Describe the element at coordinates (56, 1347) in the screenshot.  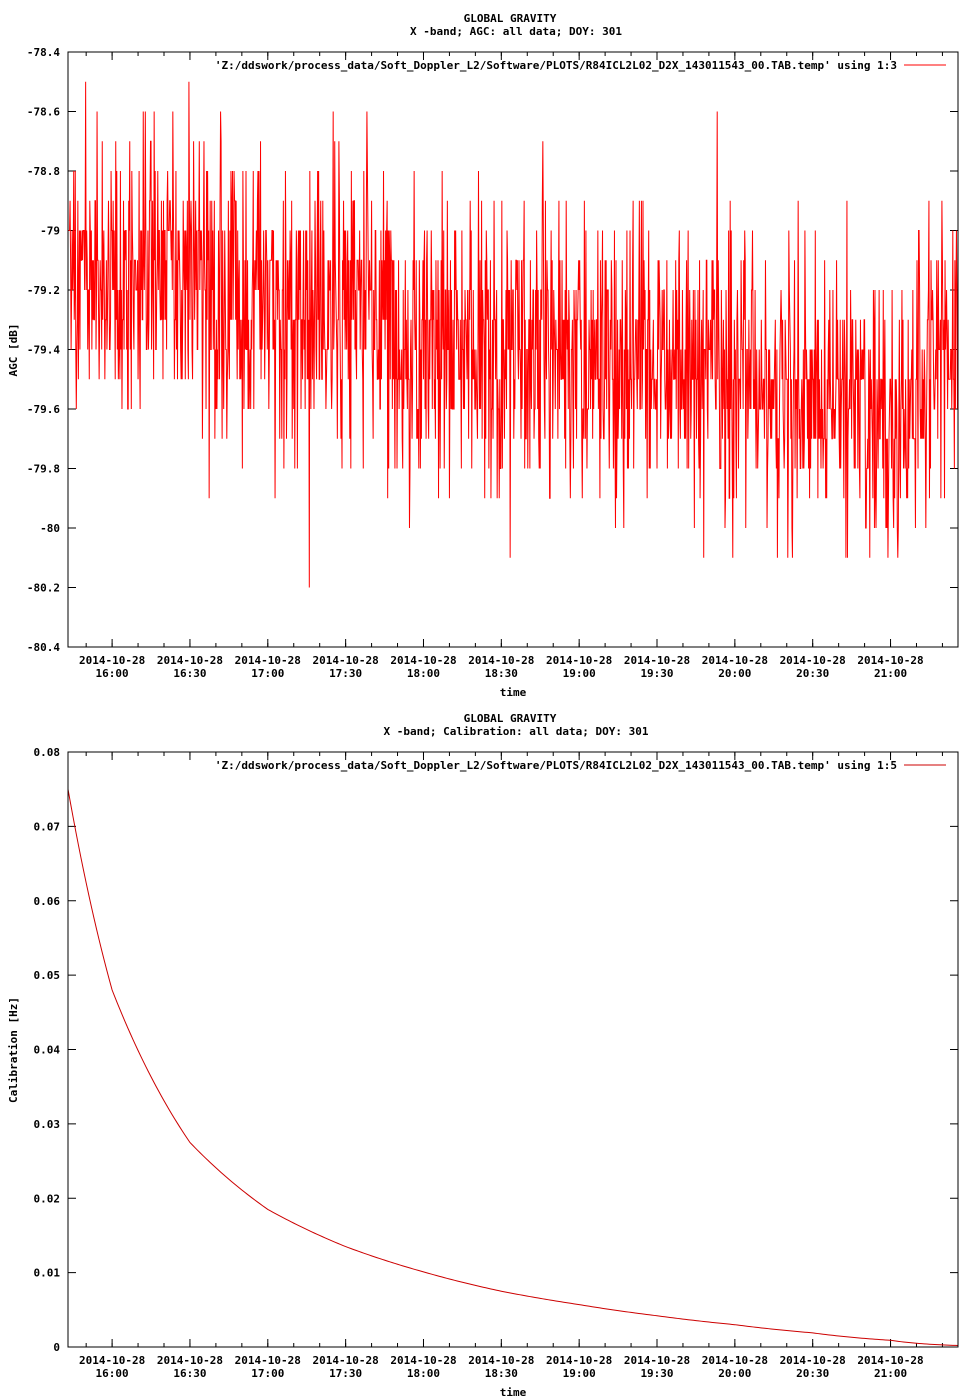
I see `y-tick-label: 0` at that location.